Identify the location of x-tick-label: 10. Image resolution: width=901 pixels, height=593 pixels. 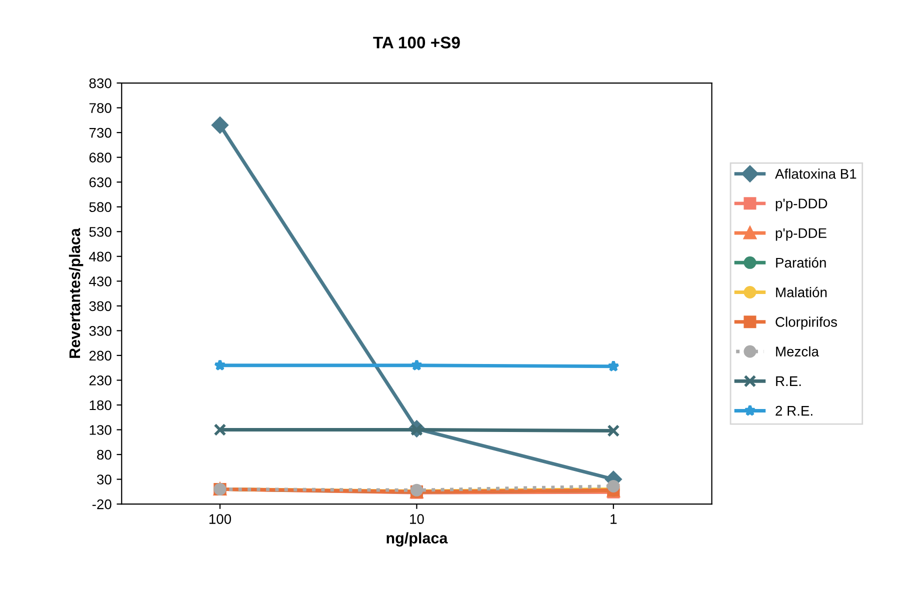
(417, 519).